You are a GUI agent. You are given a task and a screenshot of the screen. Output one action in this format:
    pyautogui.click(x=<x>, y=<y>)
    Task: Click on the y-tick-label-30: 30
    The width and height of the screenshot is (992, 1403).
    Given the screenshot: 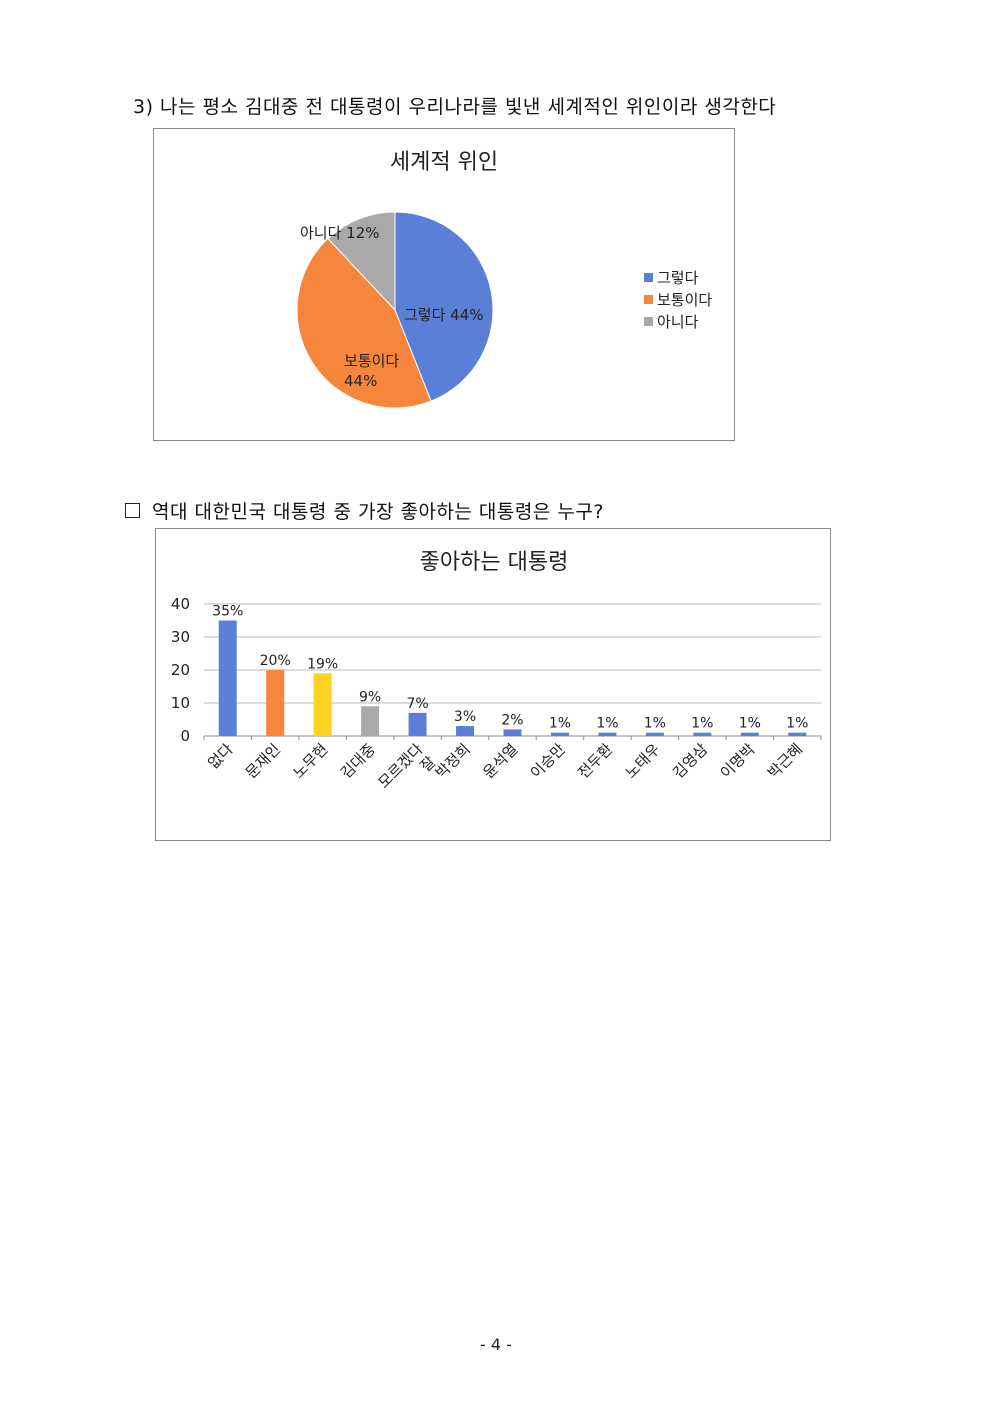 What is the action you would take?
    pyautogui.click(x=180, y=637)
    